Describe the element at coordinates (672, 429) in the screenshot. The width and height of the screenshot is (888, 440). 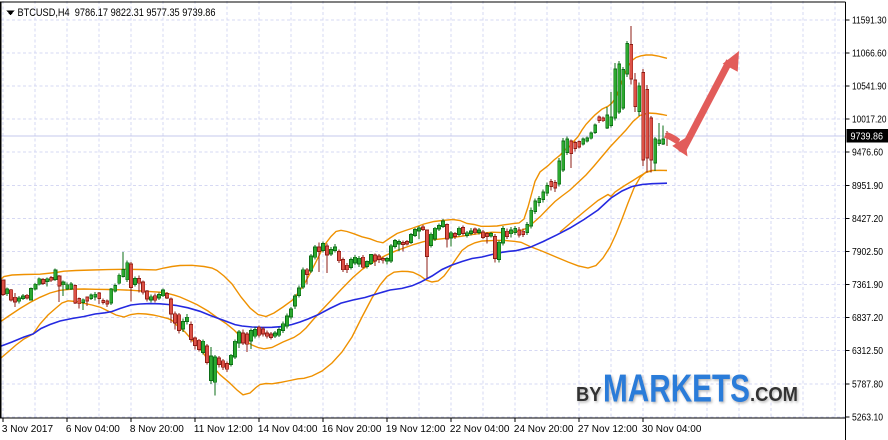
I see `svg-text: 30 Nov 04:00` at that location.